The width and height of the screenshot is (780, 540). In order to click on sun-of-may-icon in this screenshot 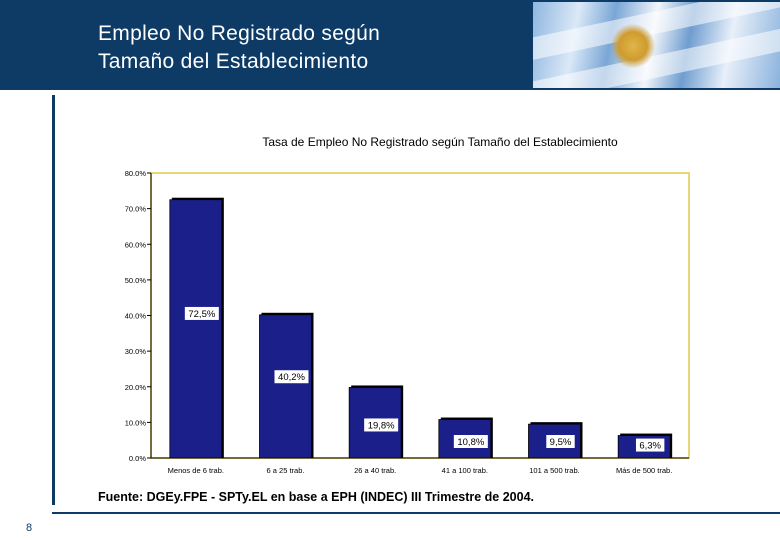, I will do `click(633, 46)`.